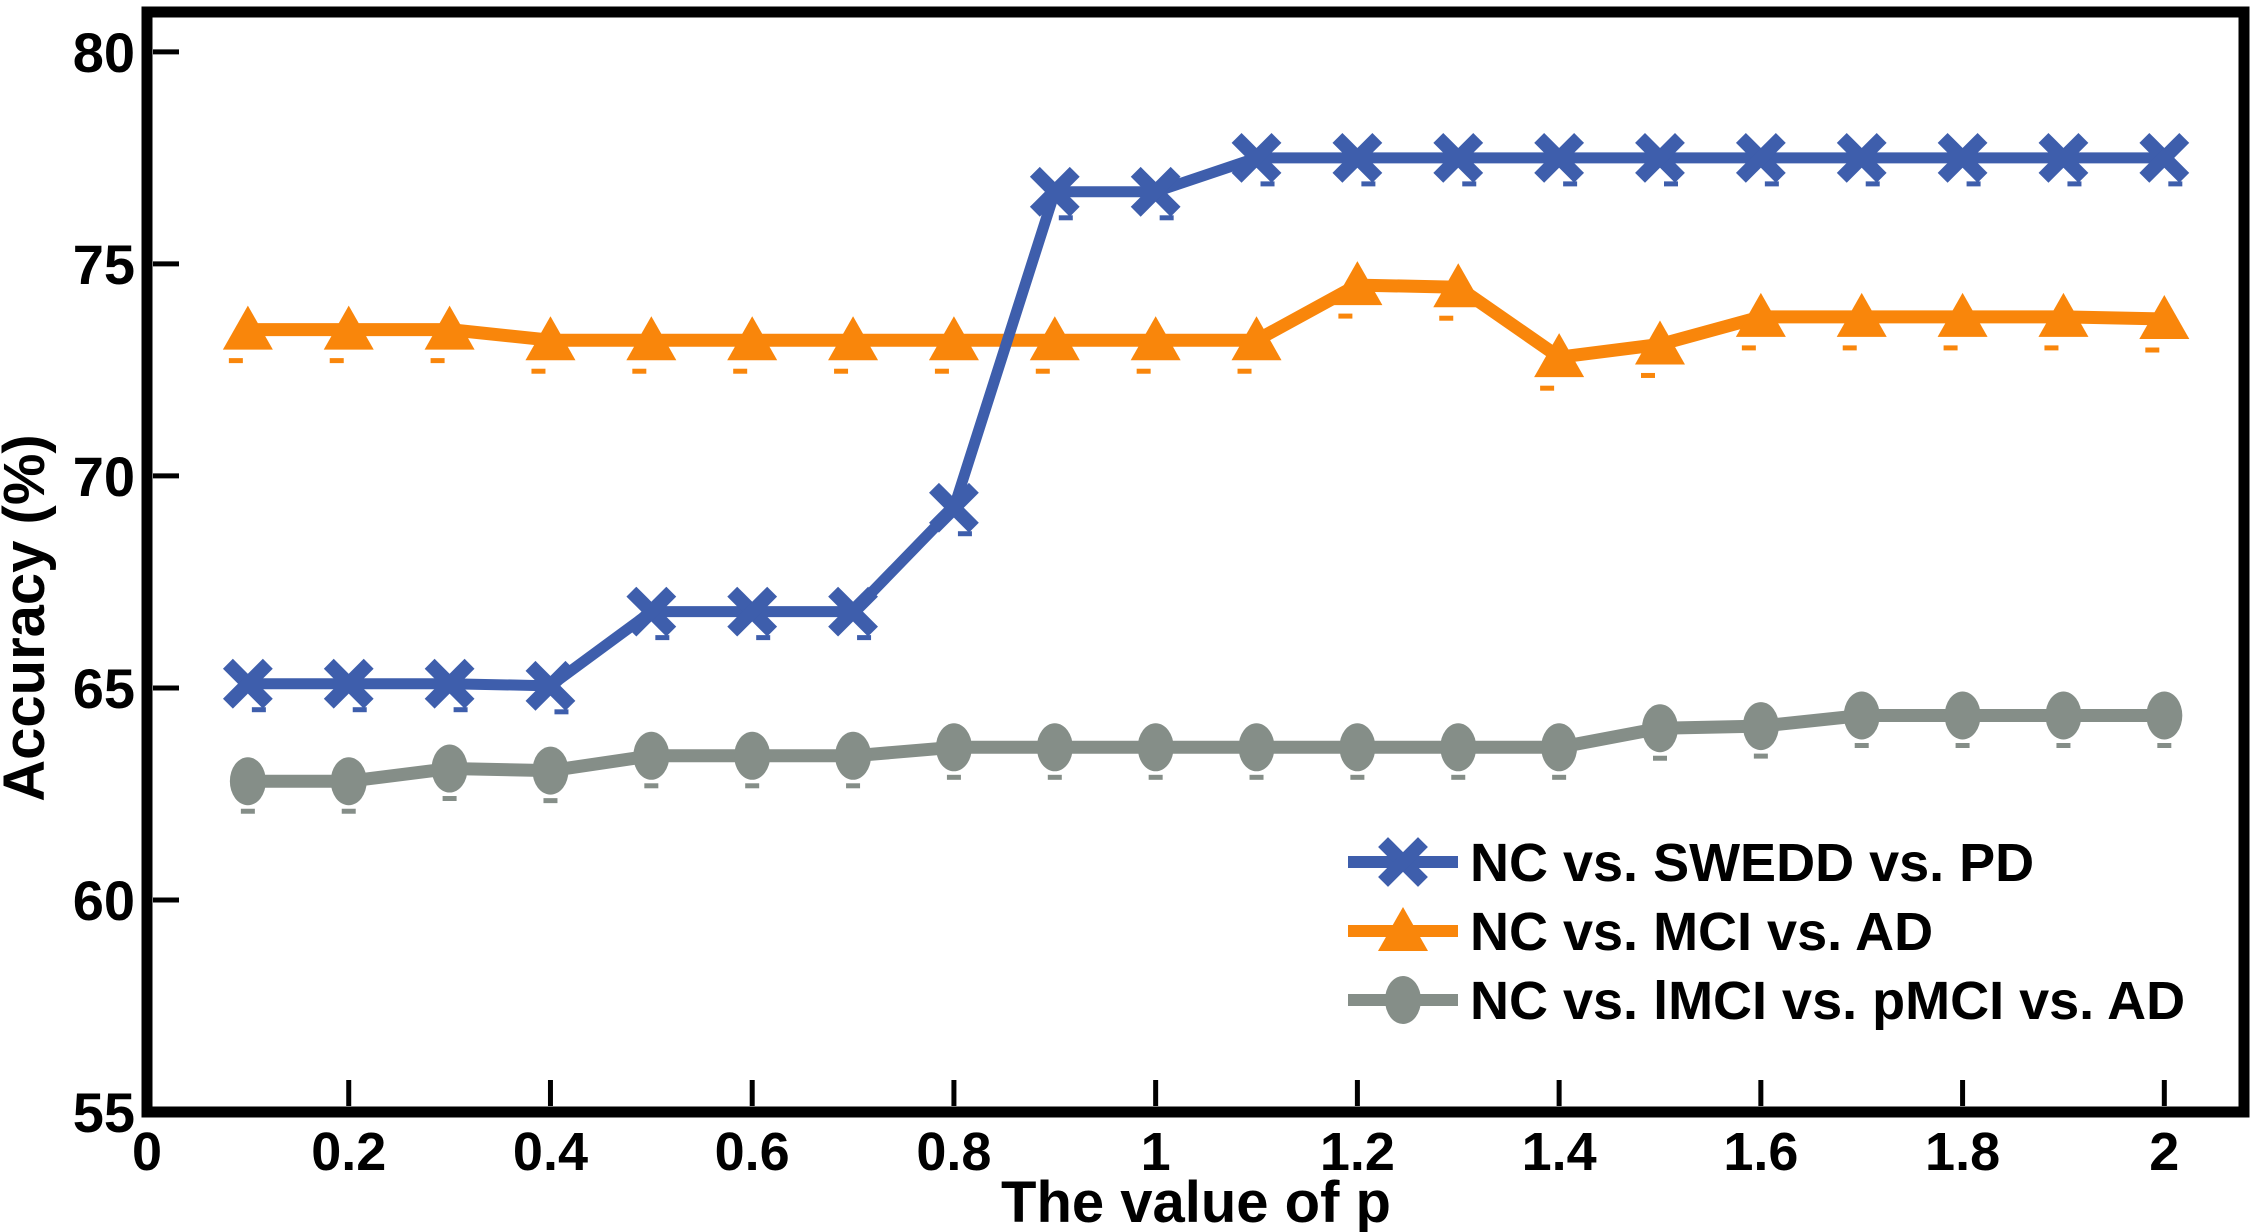 This screenshot has width=2253, height=1232. What do you see at coordinates (104, 1112) in the screenshot?
I see `y-tick-label: 55` at bounding box center [104, 1112].